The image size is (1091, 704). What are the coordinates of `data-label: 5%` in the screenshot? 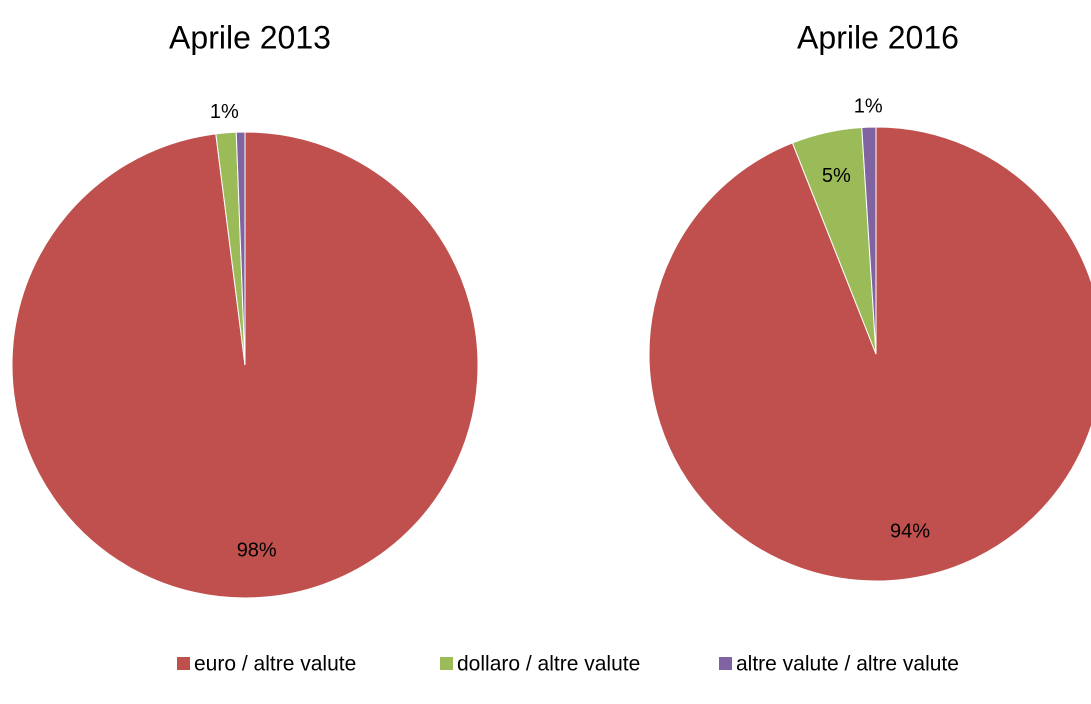 It's located at (836, 176).